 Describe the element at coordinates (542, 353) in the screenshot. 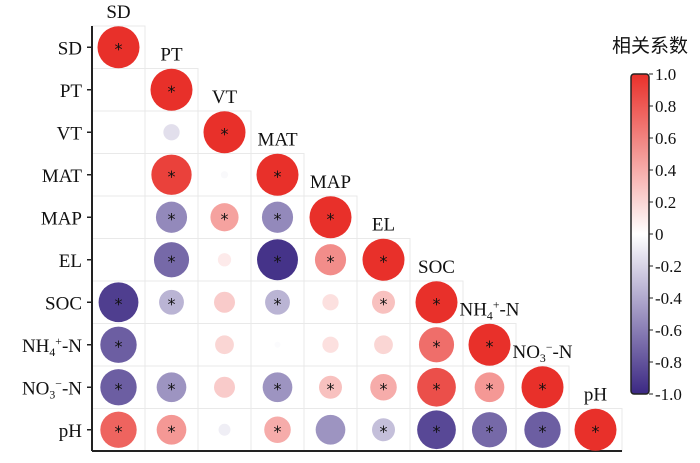

I see `diagonal-label-8: NO3−-N` at that location.